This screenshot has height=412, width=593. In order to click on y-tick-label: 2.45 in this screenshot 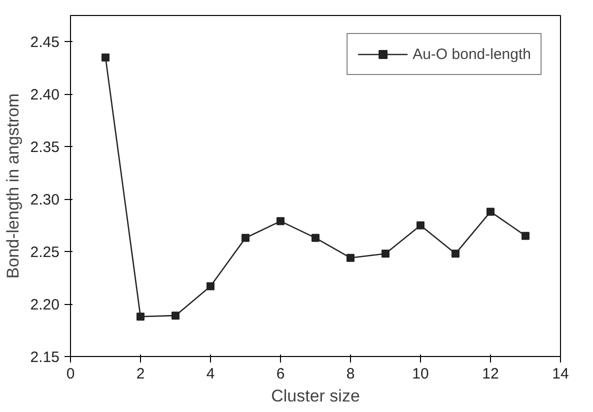, I will do `click(45, 43)`.